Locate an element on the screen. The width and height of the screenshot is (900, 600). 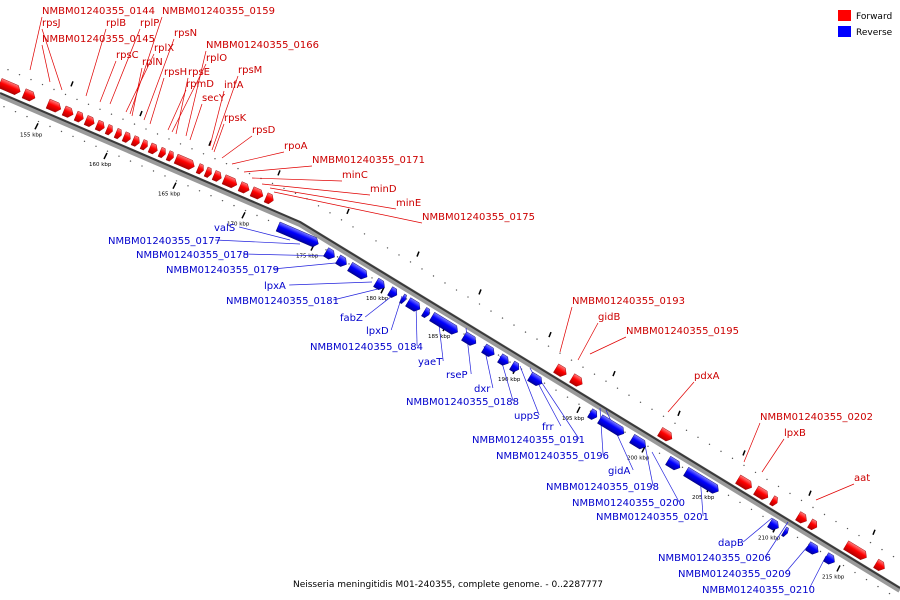
reverse-label-vals: valS is located at coordinates (224, 228).